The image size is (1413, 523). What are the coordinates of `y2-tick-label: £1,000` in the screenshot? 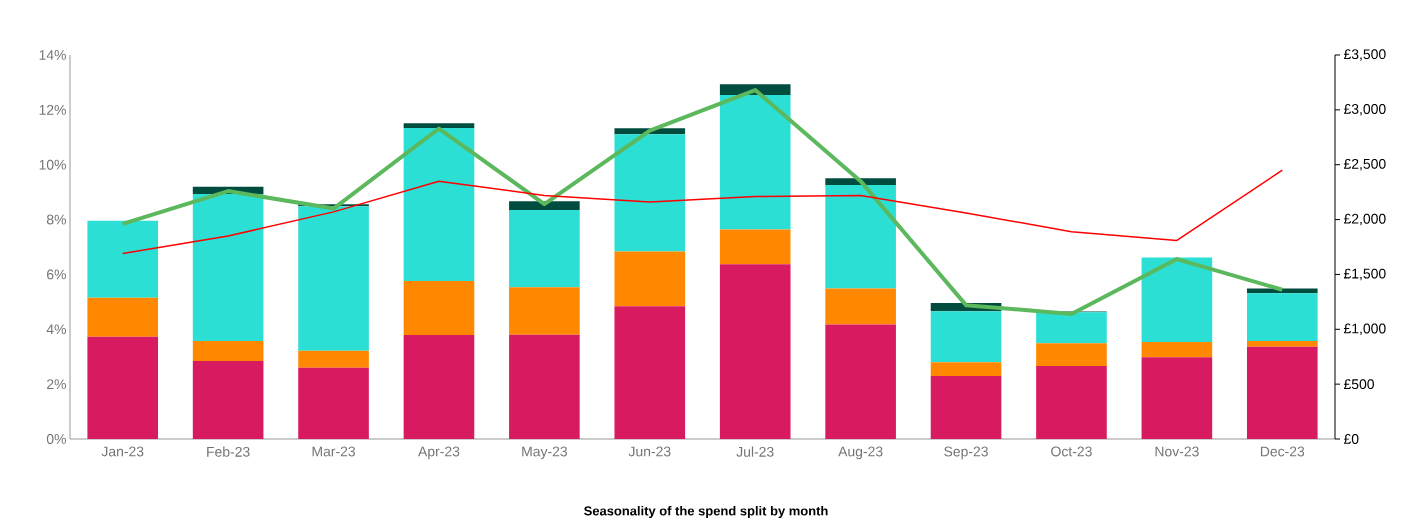 It's located at (1364, 329).